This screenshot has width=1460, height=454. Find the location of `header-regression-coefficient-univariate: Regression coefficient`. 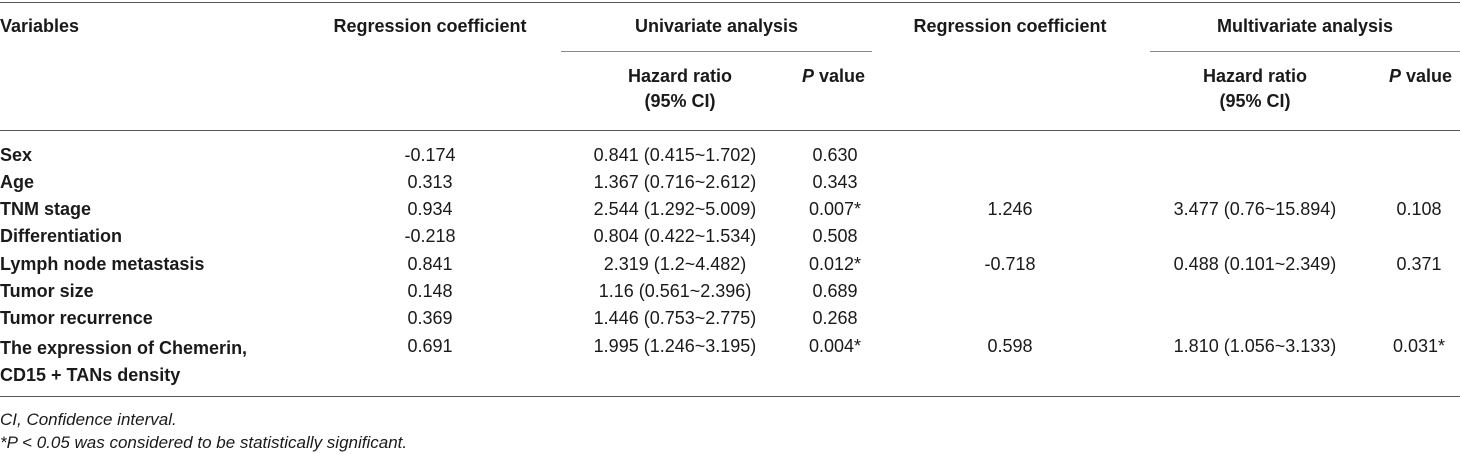

header-regression-coefficient-univariate: Regression coefficient is located at coordinates (430, 26).